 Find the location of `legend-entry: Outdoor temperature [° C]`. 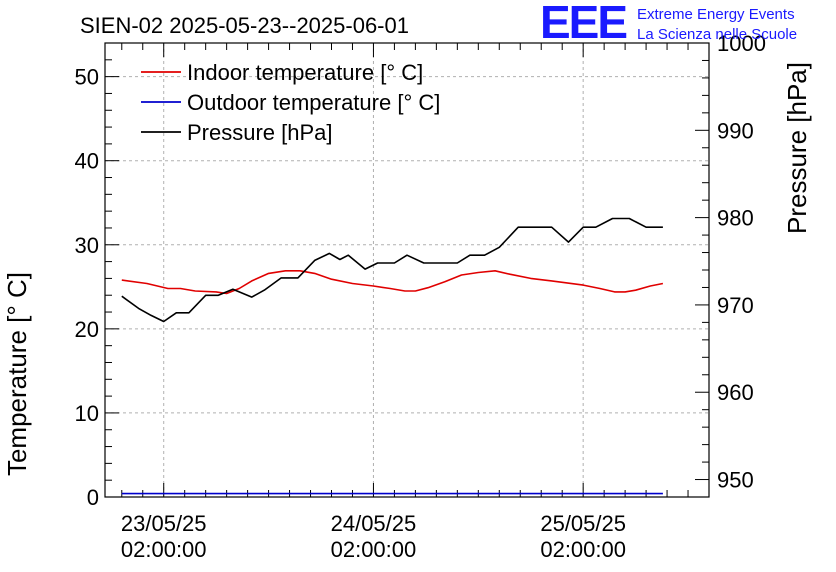

legend-entry: Outdoor temperature [° C] is located at coordinates (313, 102).